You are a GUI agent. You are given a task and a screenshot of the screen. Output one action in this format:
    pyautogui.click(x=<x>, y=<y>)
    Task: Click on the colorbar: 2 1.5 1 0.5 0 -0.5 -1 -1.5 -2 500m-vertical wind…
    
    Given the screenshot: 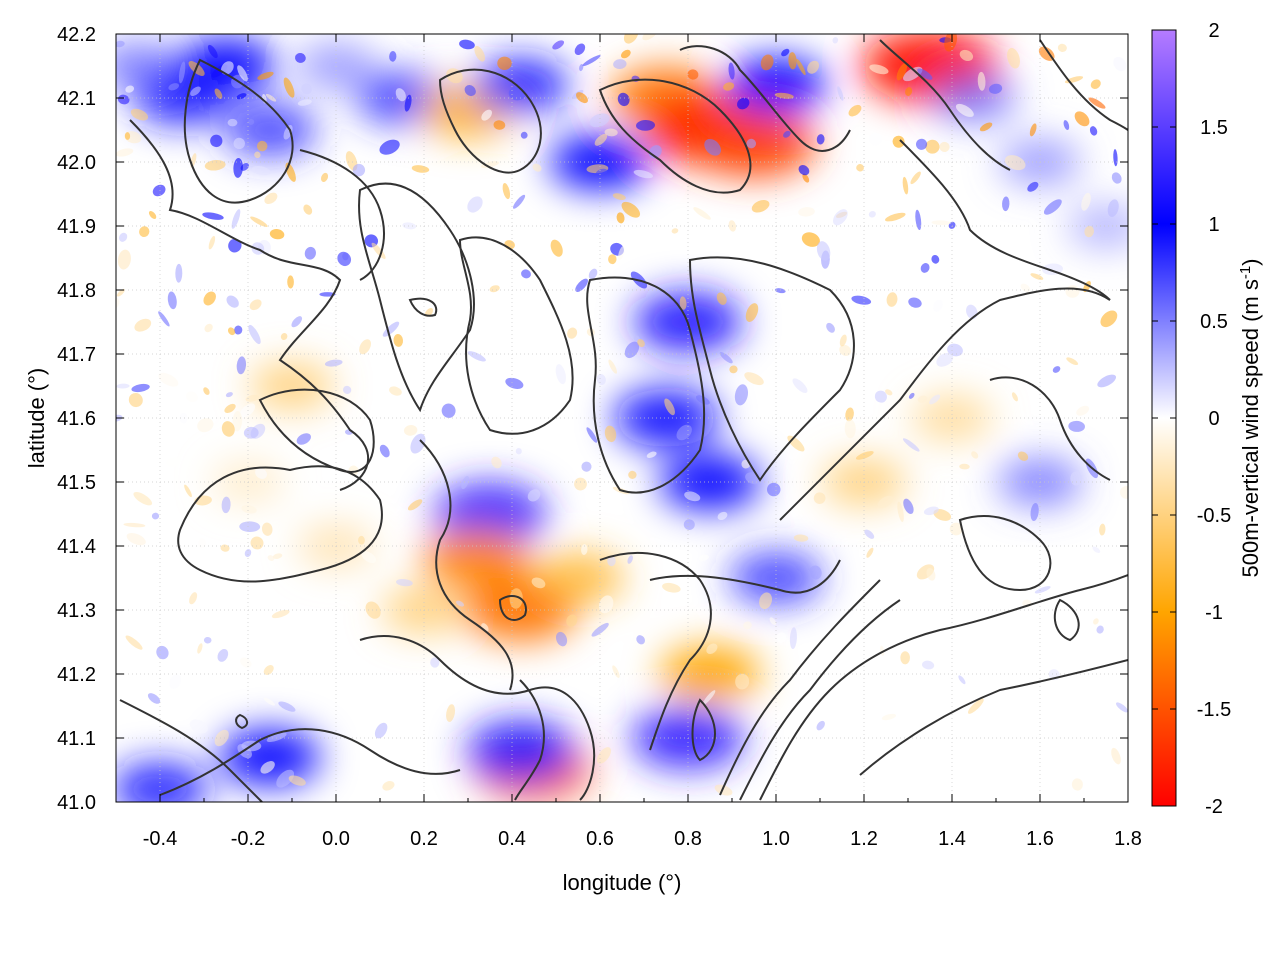 What is the action you would take?
    pyautogui.click(x=1207, y=419)
    